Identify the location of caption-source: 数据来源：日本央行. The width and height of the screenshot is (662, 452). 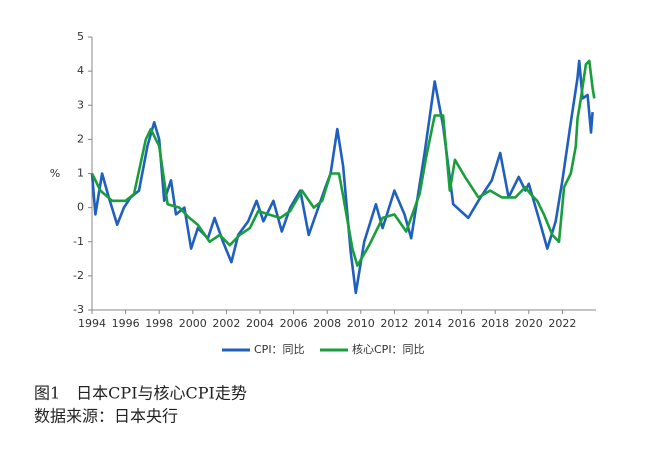
(106, 416).